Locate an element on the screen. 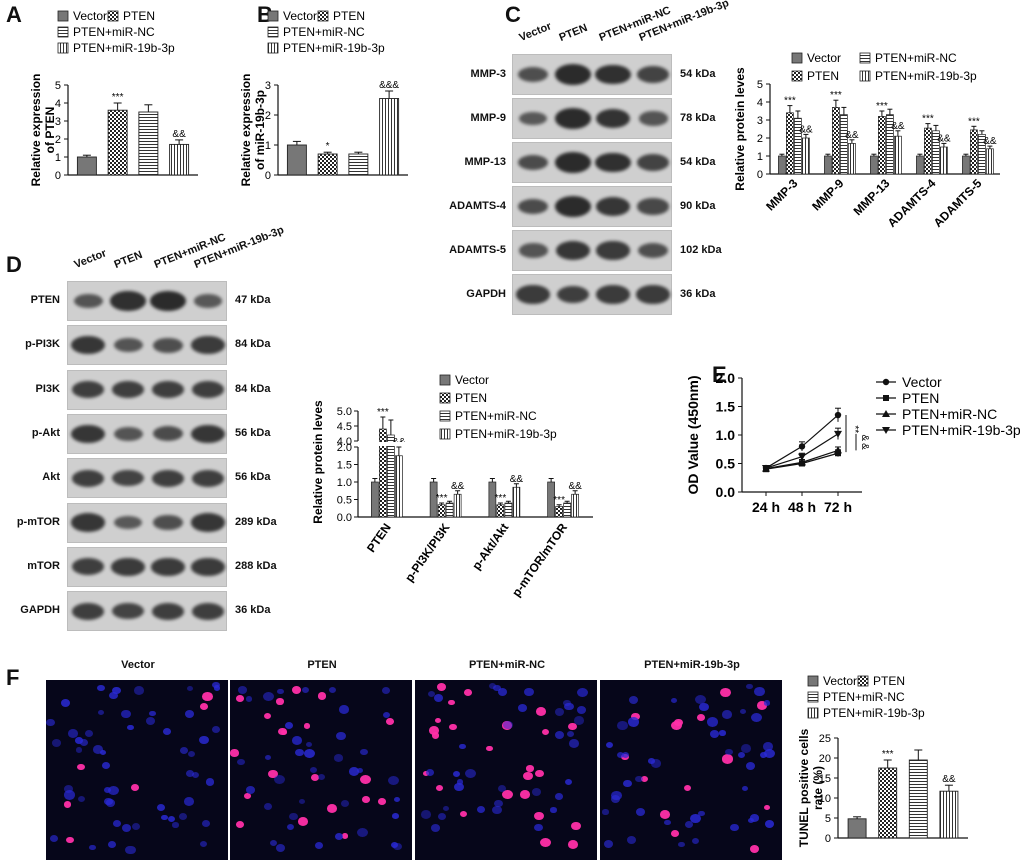 This screenshot has width=1020, height=864. legend-pten-mir-label: PTEN+miR-19b-3p is located at coordinates (874, 713).